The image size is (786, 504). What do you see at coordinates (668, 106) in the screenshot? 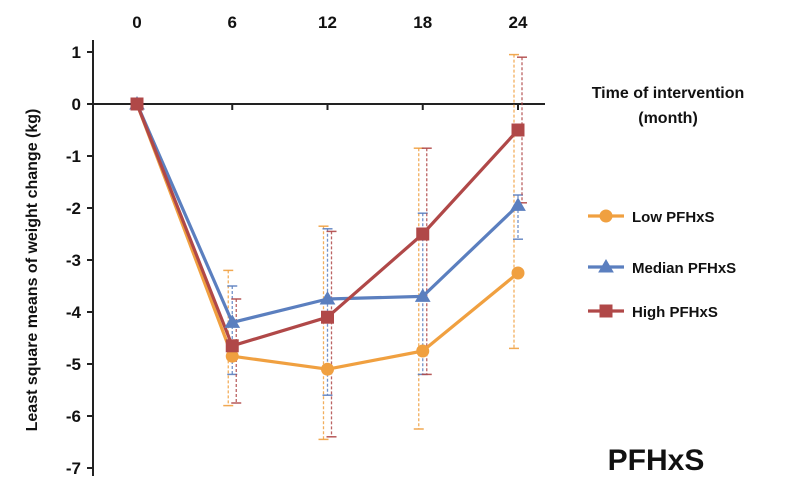
I see `x-axis-title-group: Time of intervention (month)` at bounding box center [668, 106].